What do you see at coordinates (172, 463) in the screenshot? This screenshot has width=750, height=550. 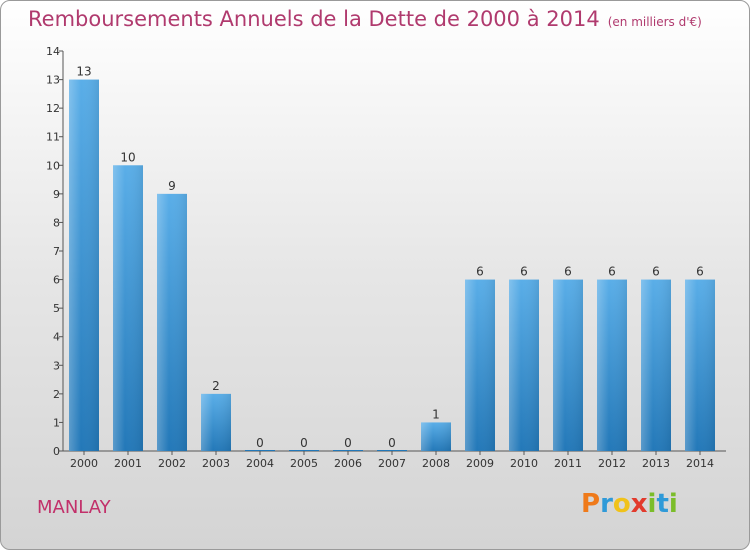 I see `x-tick-label: 2002` at bounding box center [172, 463].